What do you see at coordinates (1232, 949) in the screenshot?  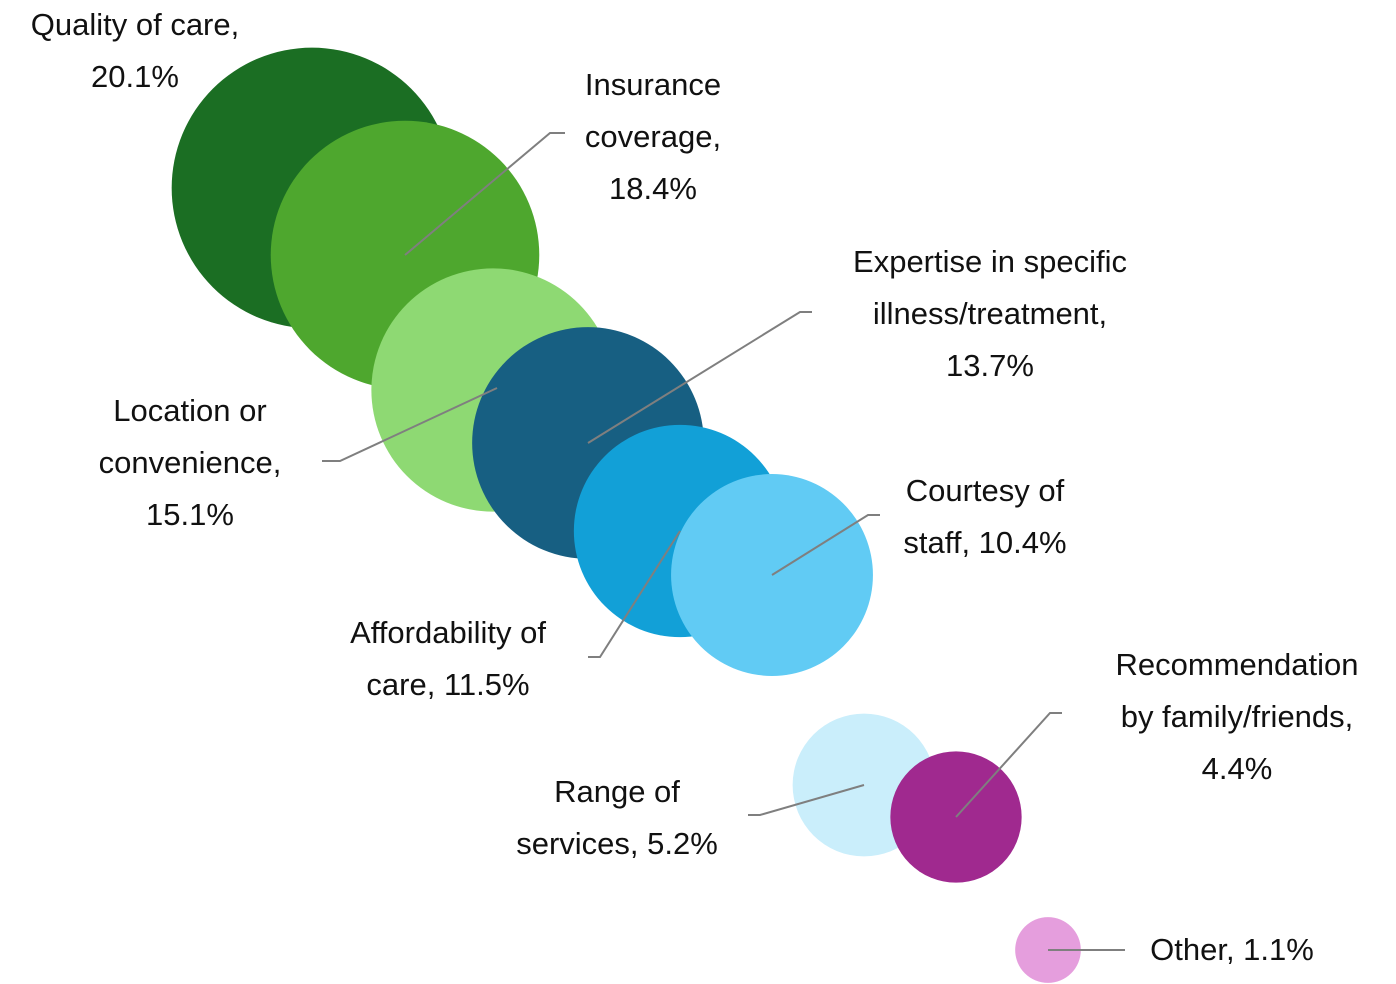 I see `bubble-label: Other, 1.1%` at bounding box center [1232, 949].